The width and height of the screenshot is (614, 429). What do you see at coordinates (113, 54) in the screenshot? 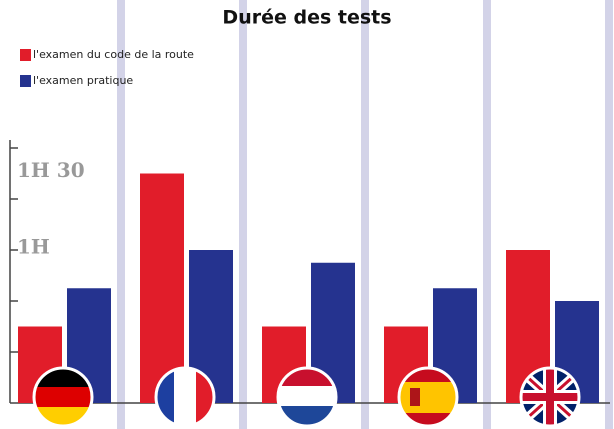
I see `legend-label: l'examen du code de la route` at bounding box center [113, 54].